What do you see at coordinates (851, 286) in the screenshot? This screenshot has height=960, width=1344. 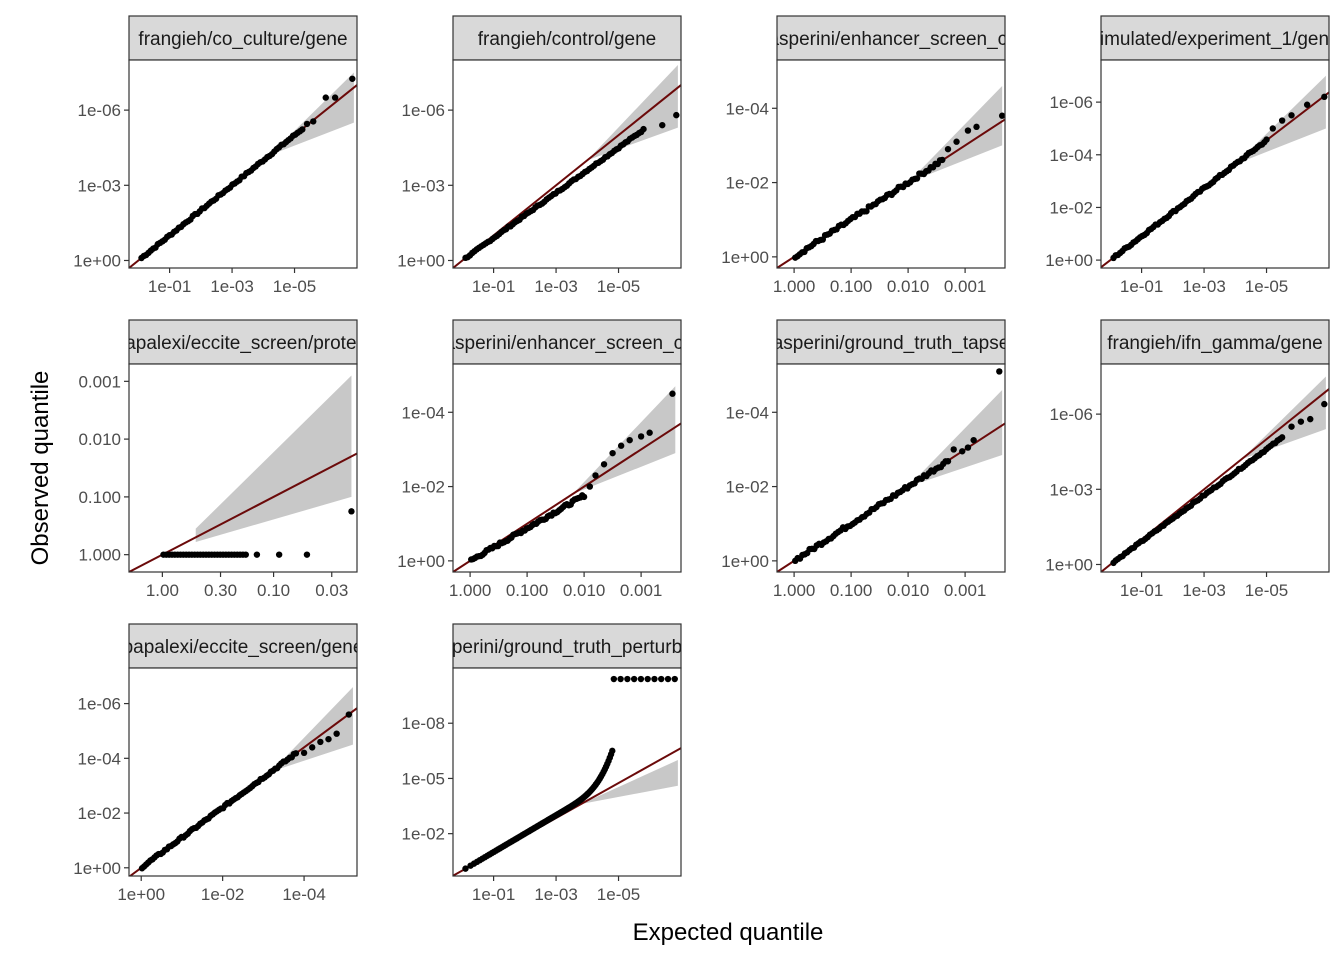 I see `x-tick-label: 0.100` at bounding box center [851, 286].